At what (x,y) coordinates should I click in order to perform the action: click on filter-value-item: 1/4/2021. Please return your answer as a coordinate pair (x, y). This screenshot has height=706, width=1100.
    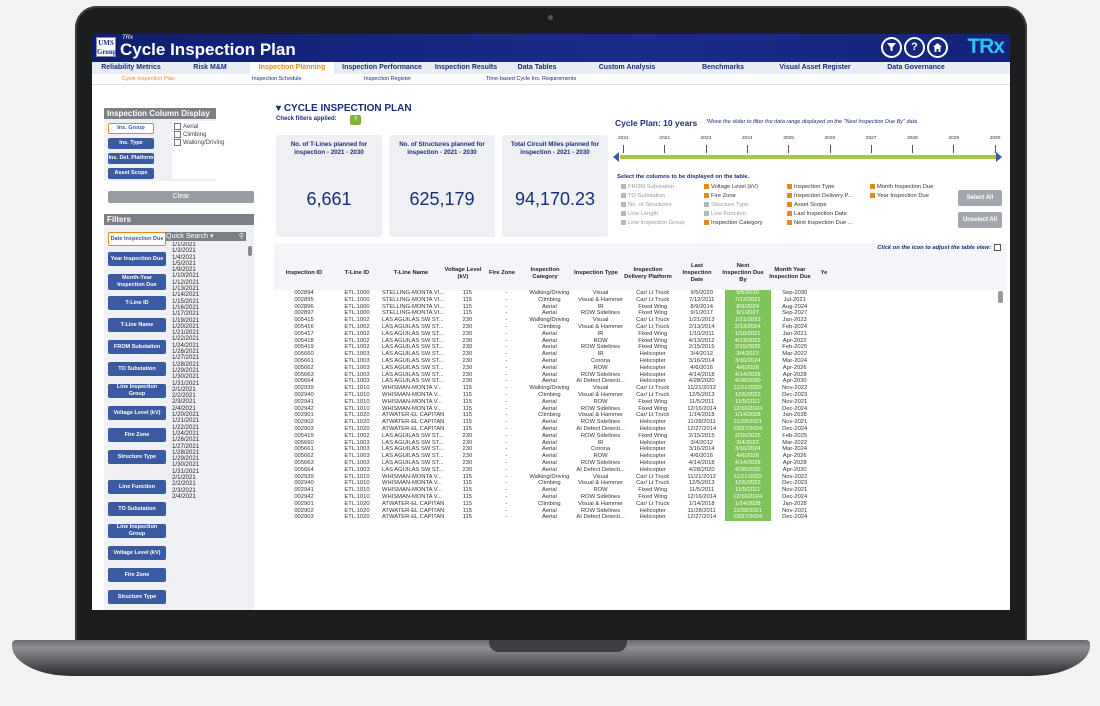
    Looking at the image, I should click on (184, 257).